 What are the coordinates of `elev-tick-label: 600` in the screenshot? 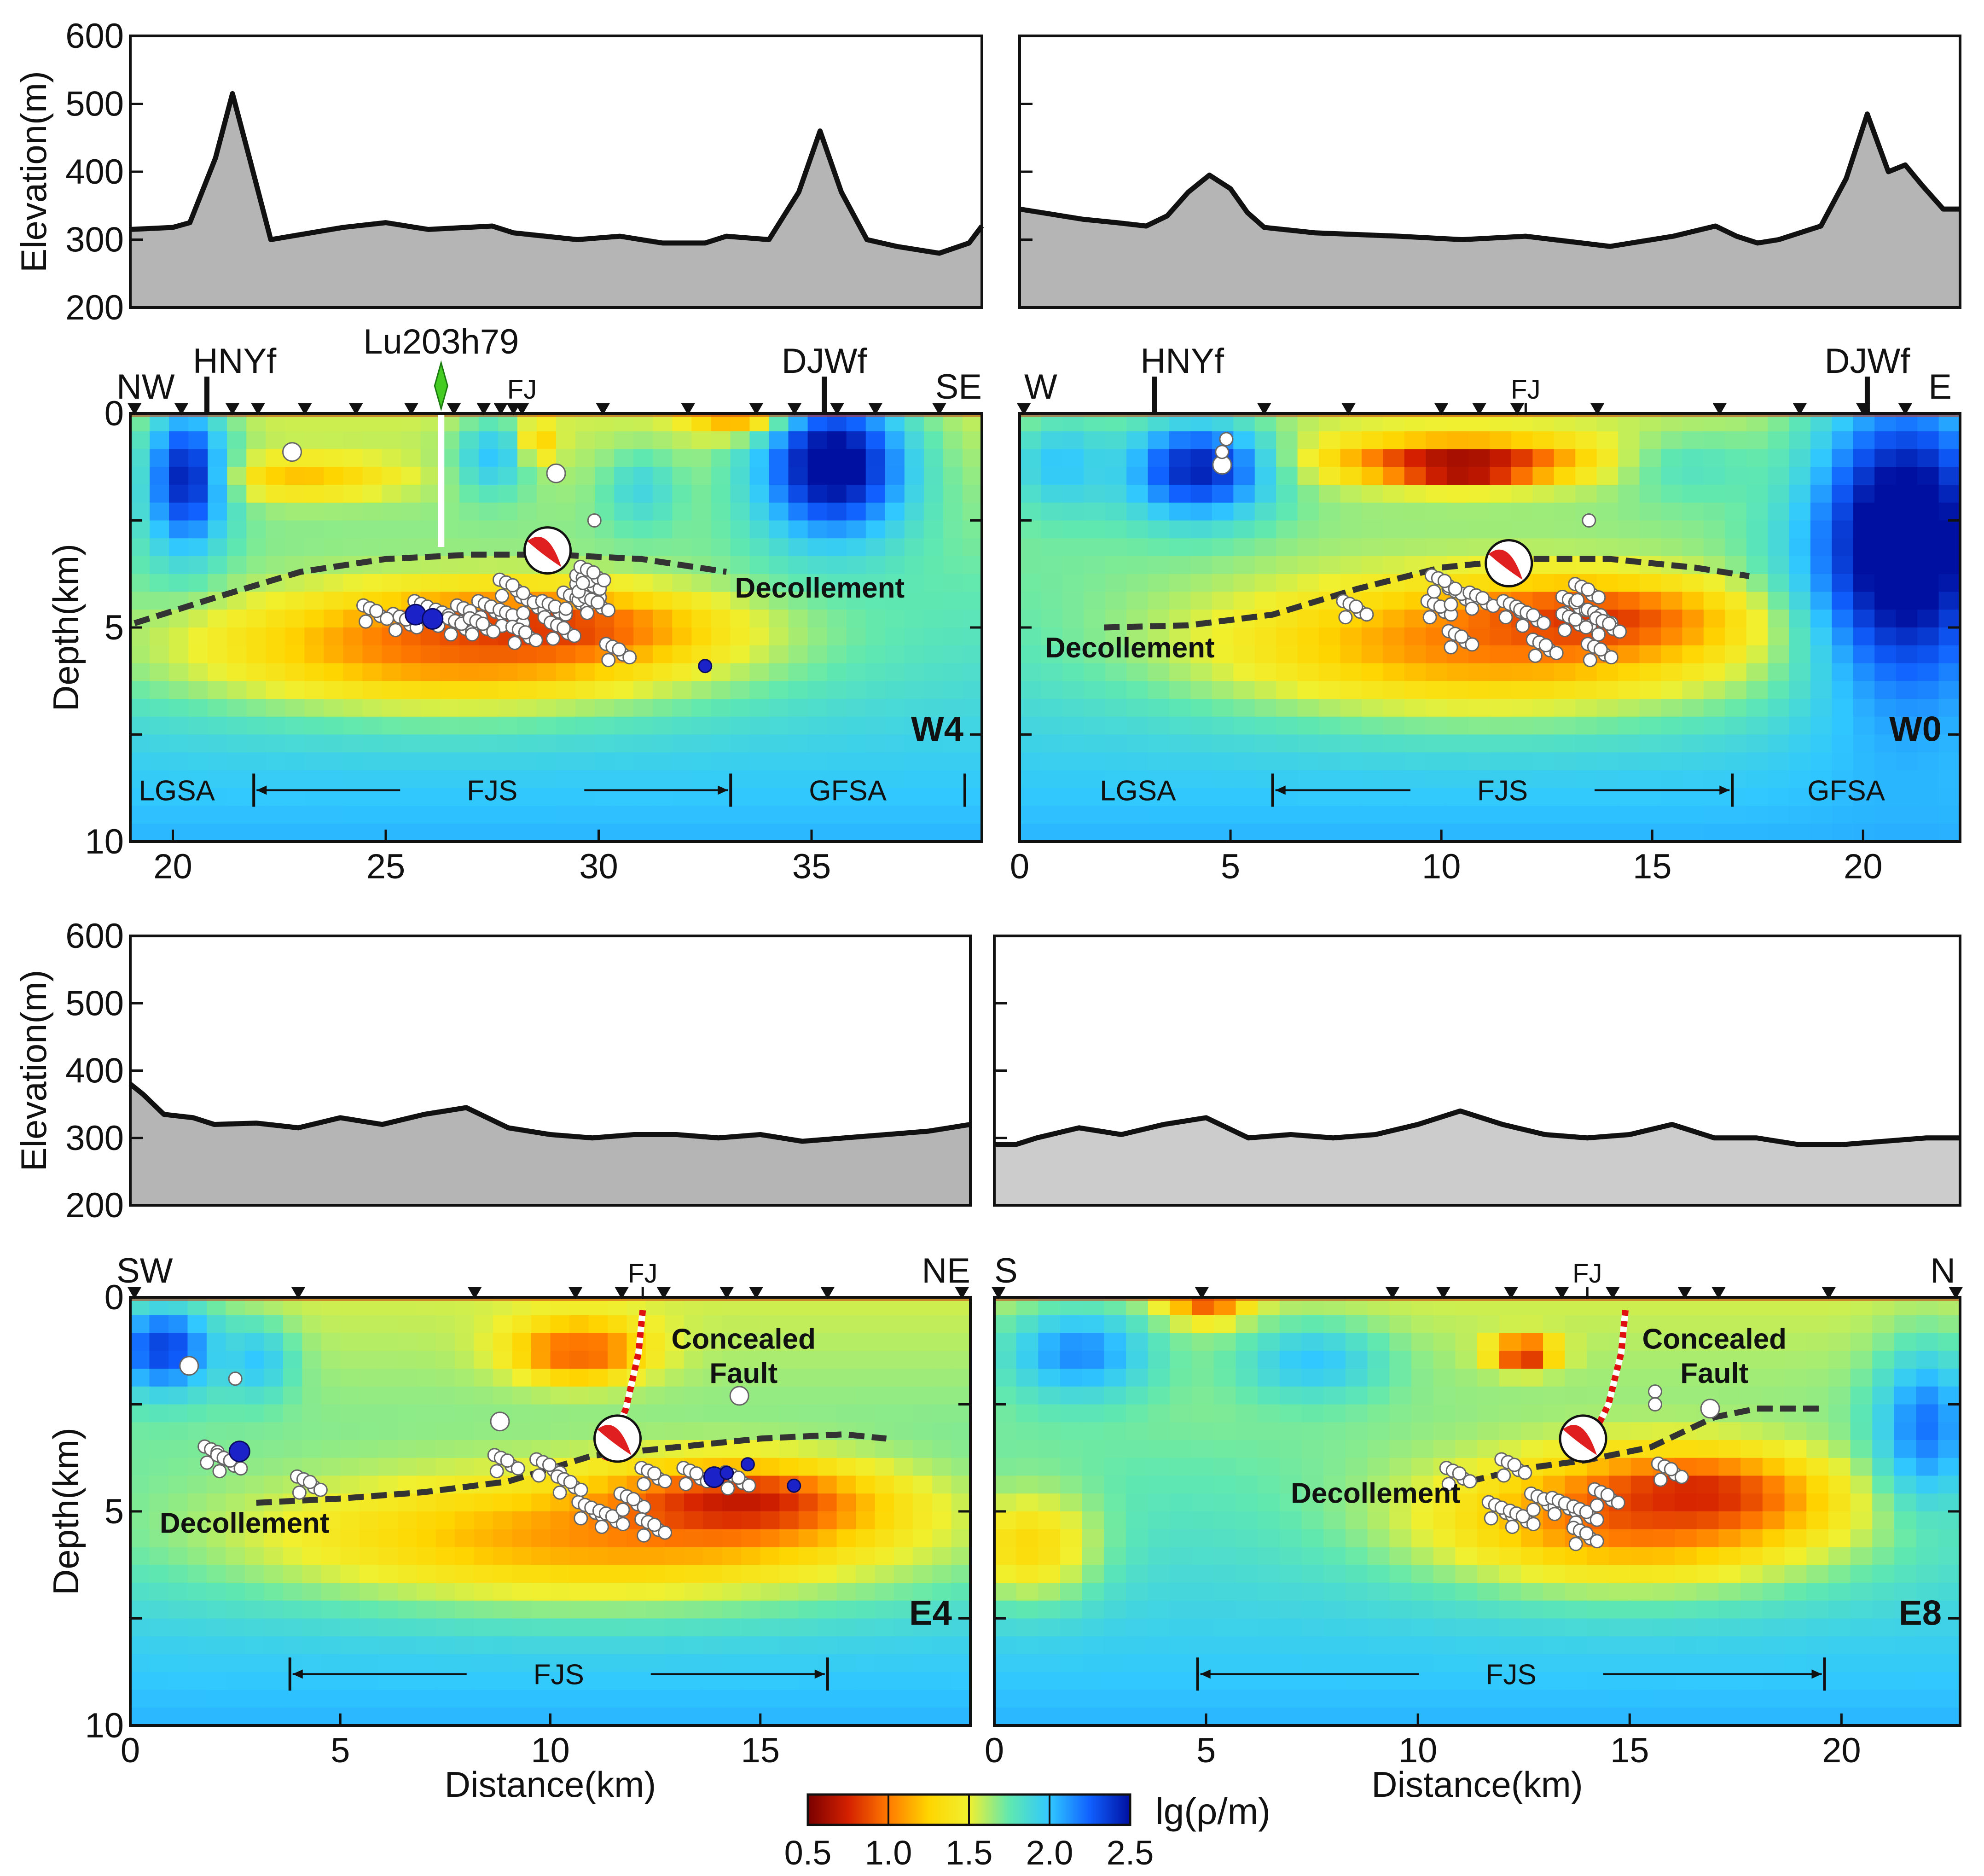 It's located at (94, 936).